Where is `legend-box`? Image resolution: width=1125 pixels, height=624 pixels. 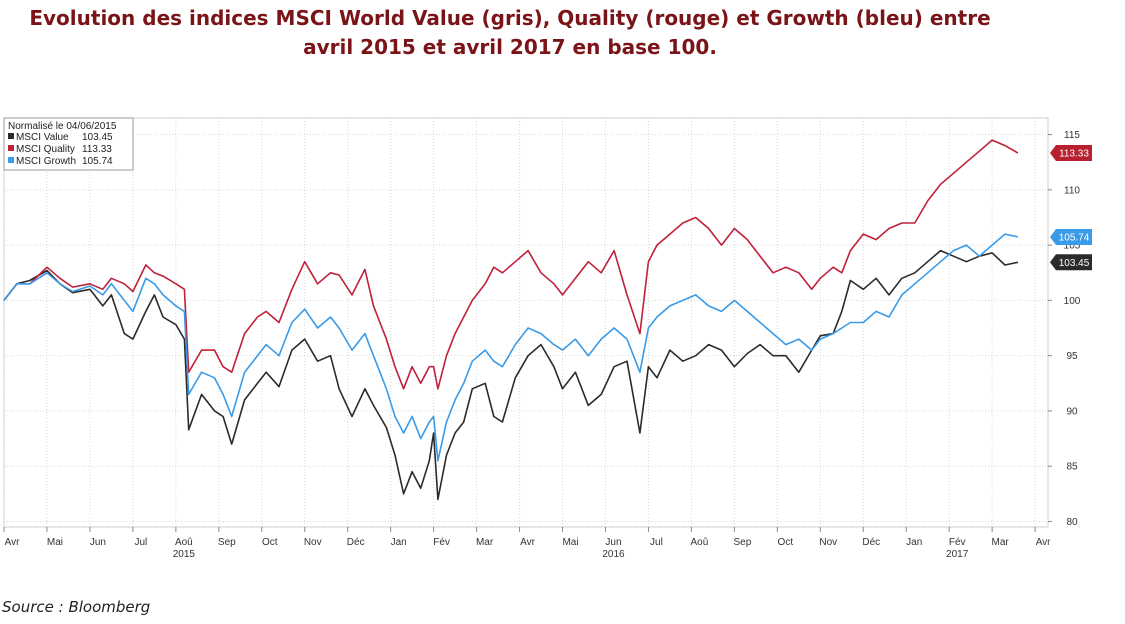
legend-box is located at coordinates (68, 144).